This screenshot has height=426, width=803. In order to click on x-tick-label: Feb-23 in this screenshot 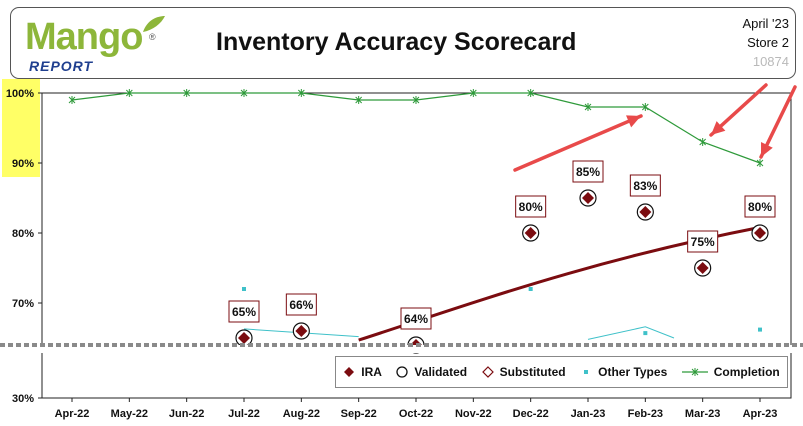, I will do `click(645, 414)`.